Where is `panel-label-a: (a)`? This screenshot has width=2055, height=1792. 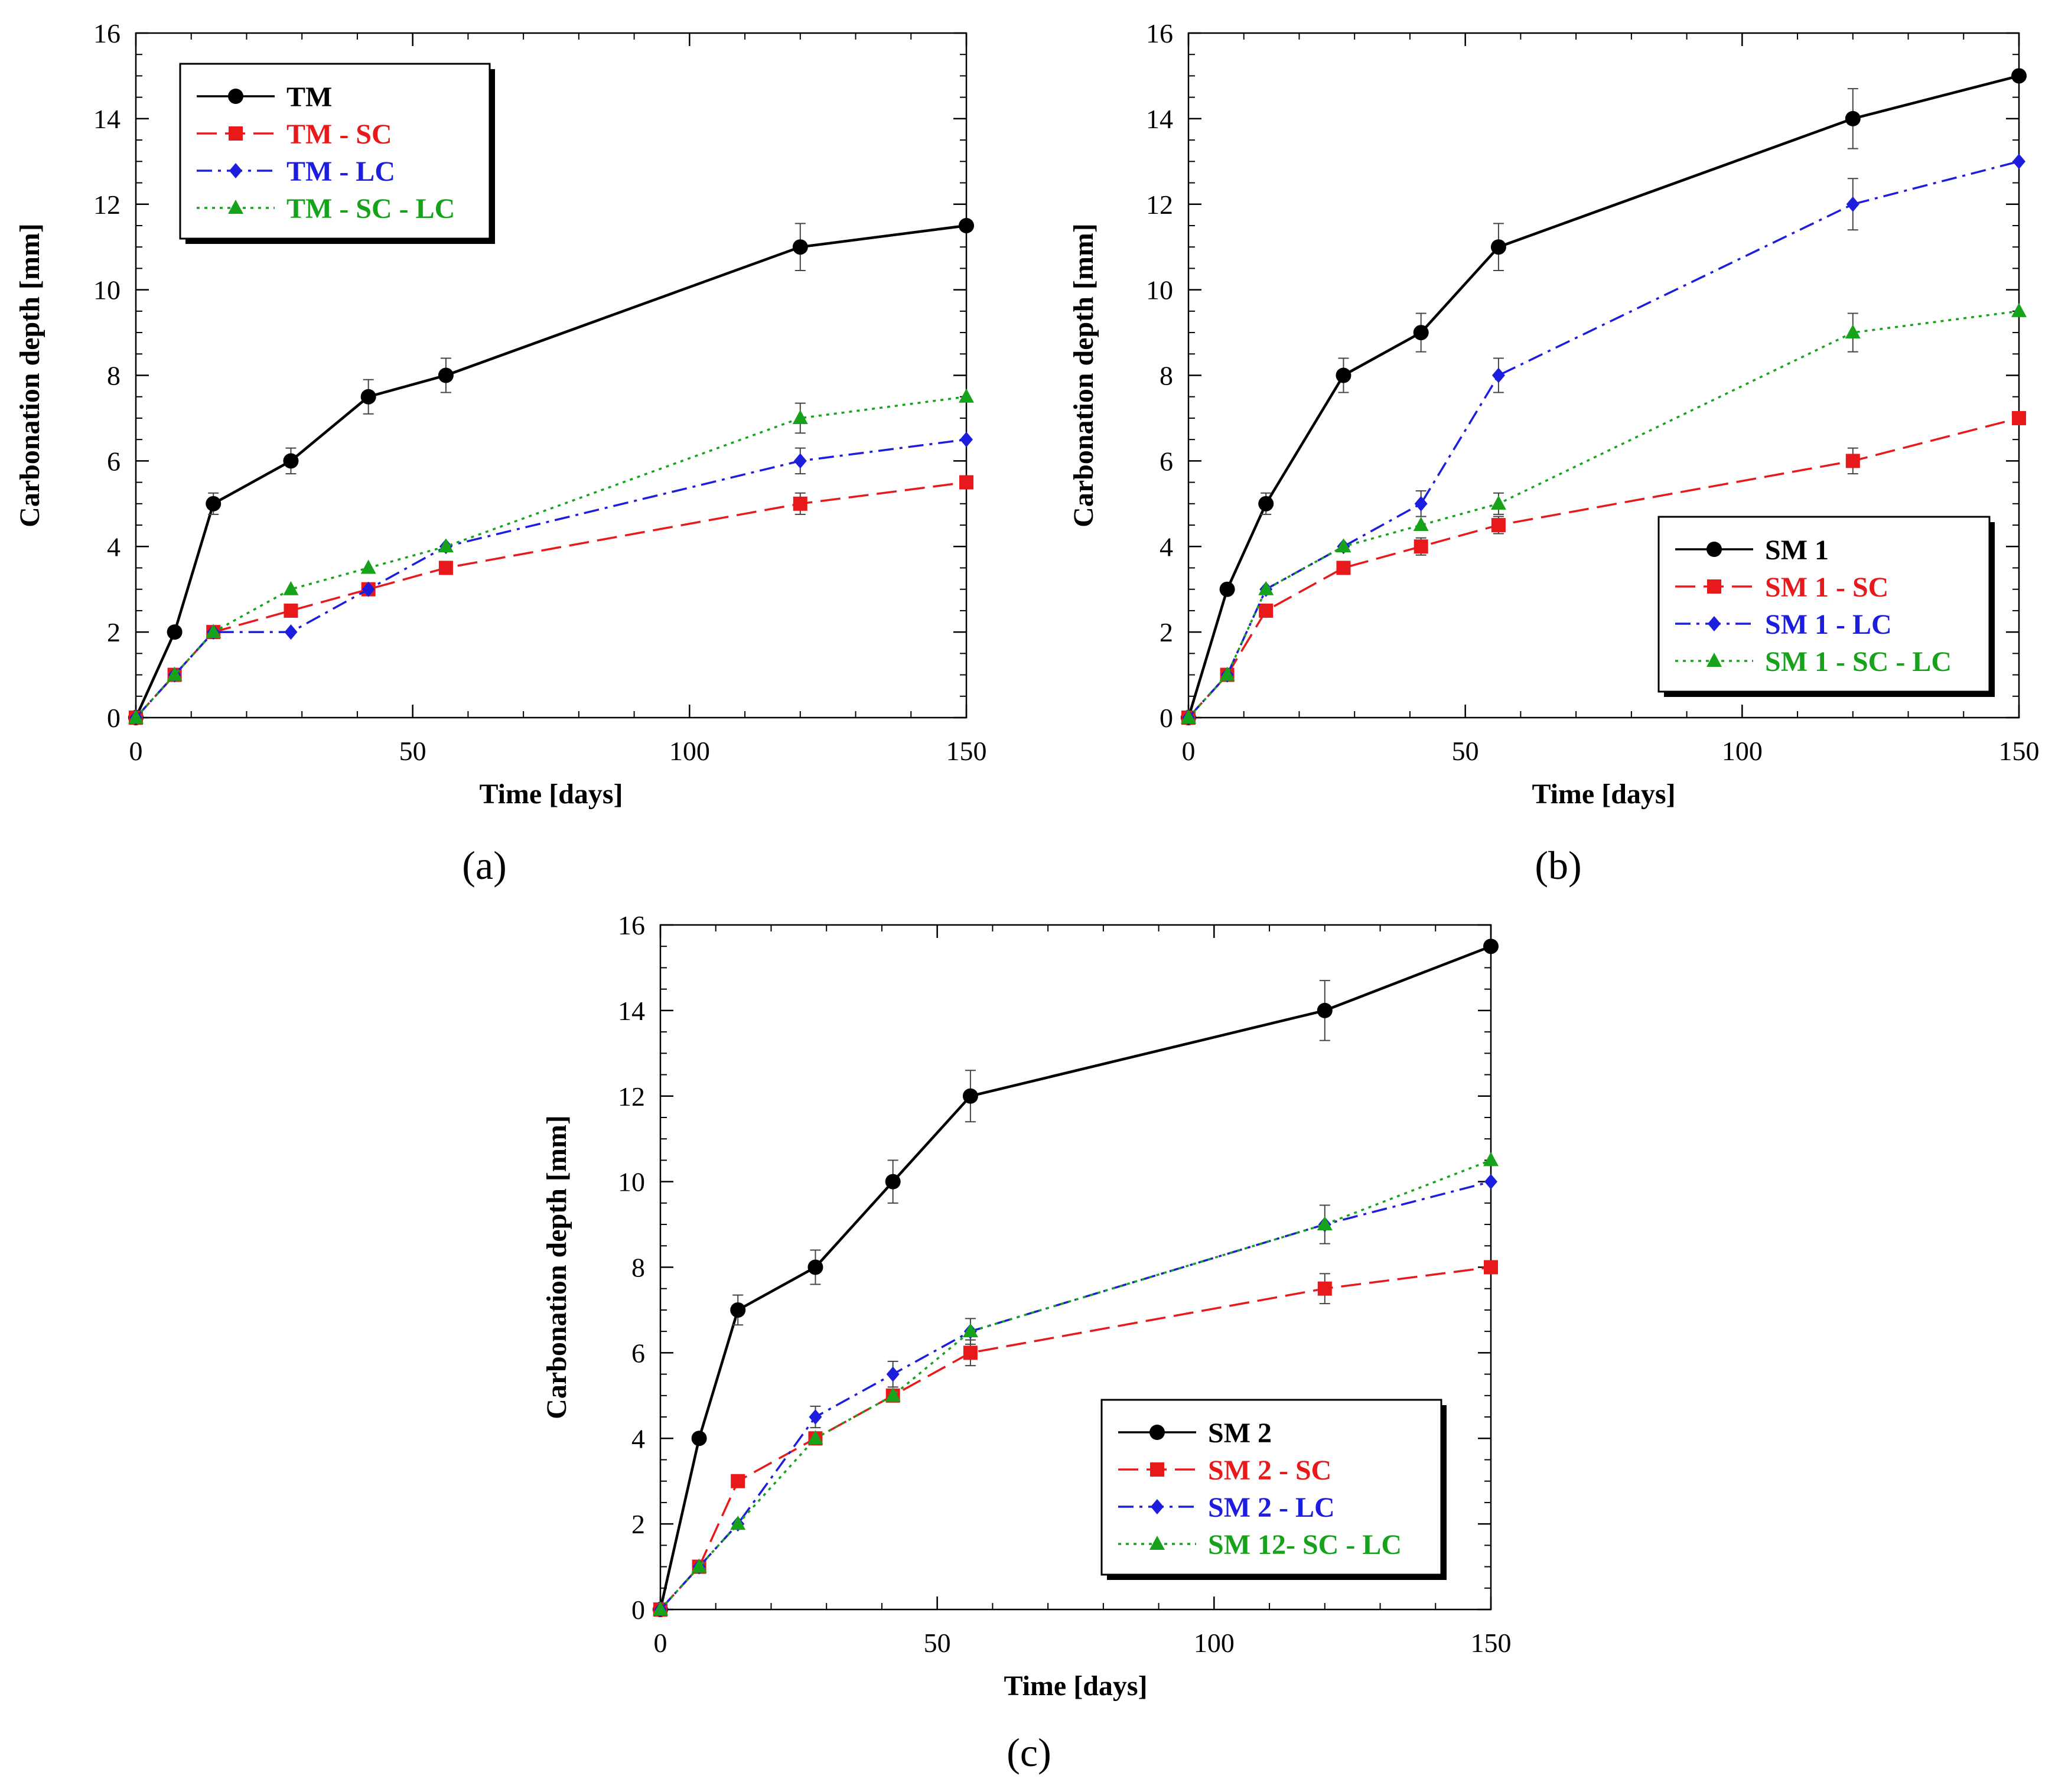
panel-label-a: (a) is located at coordinates (484, 866).